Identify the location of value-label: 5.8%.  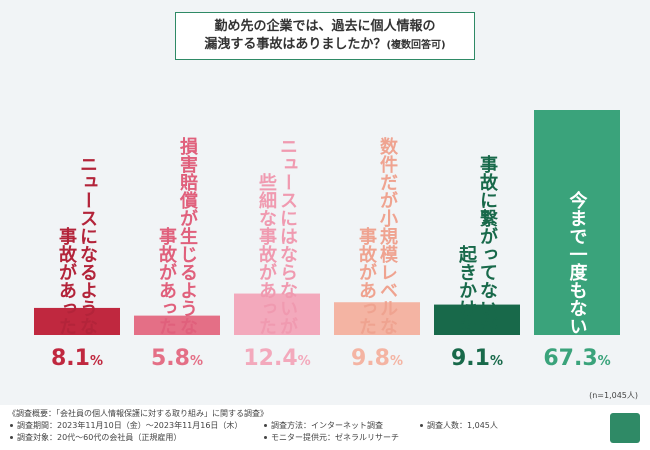
(177, 358).